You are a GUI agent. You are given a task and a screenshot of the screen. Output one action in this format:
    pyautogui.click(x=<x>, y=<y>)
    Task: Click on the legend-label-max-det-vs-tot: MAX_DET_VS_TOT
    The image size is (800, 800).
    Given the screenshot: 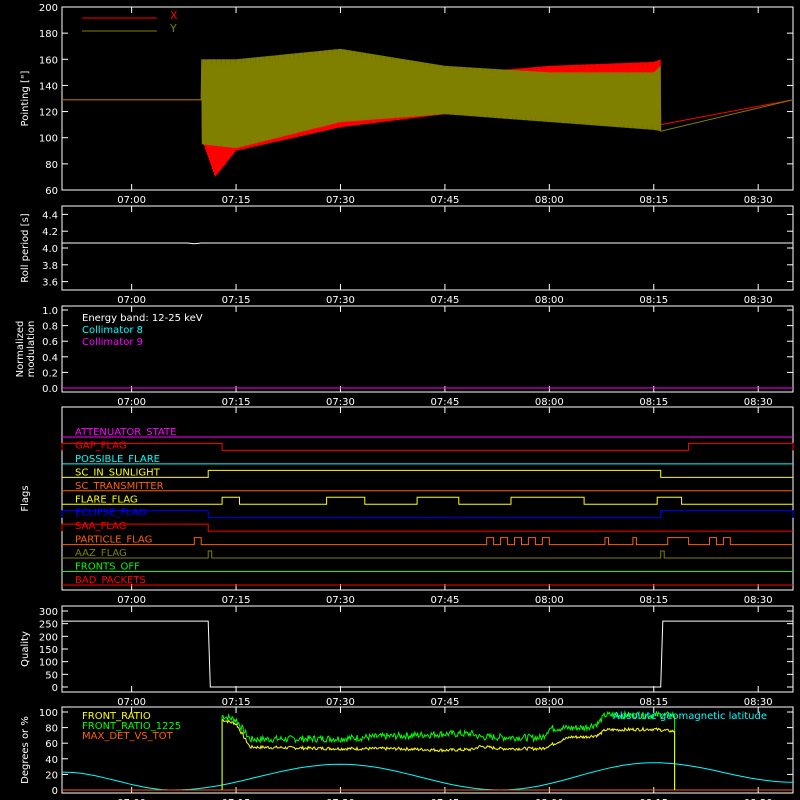 What is the action you would take?
    pyautogui.click(x=128, y=736)
    